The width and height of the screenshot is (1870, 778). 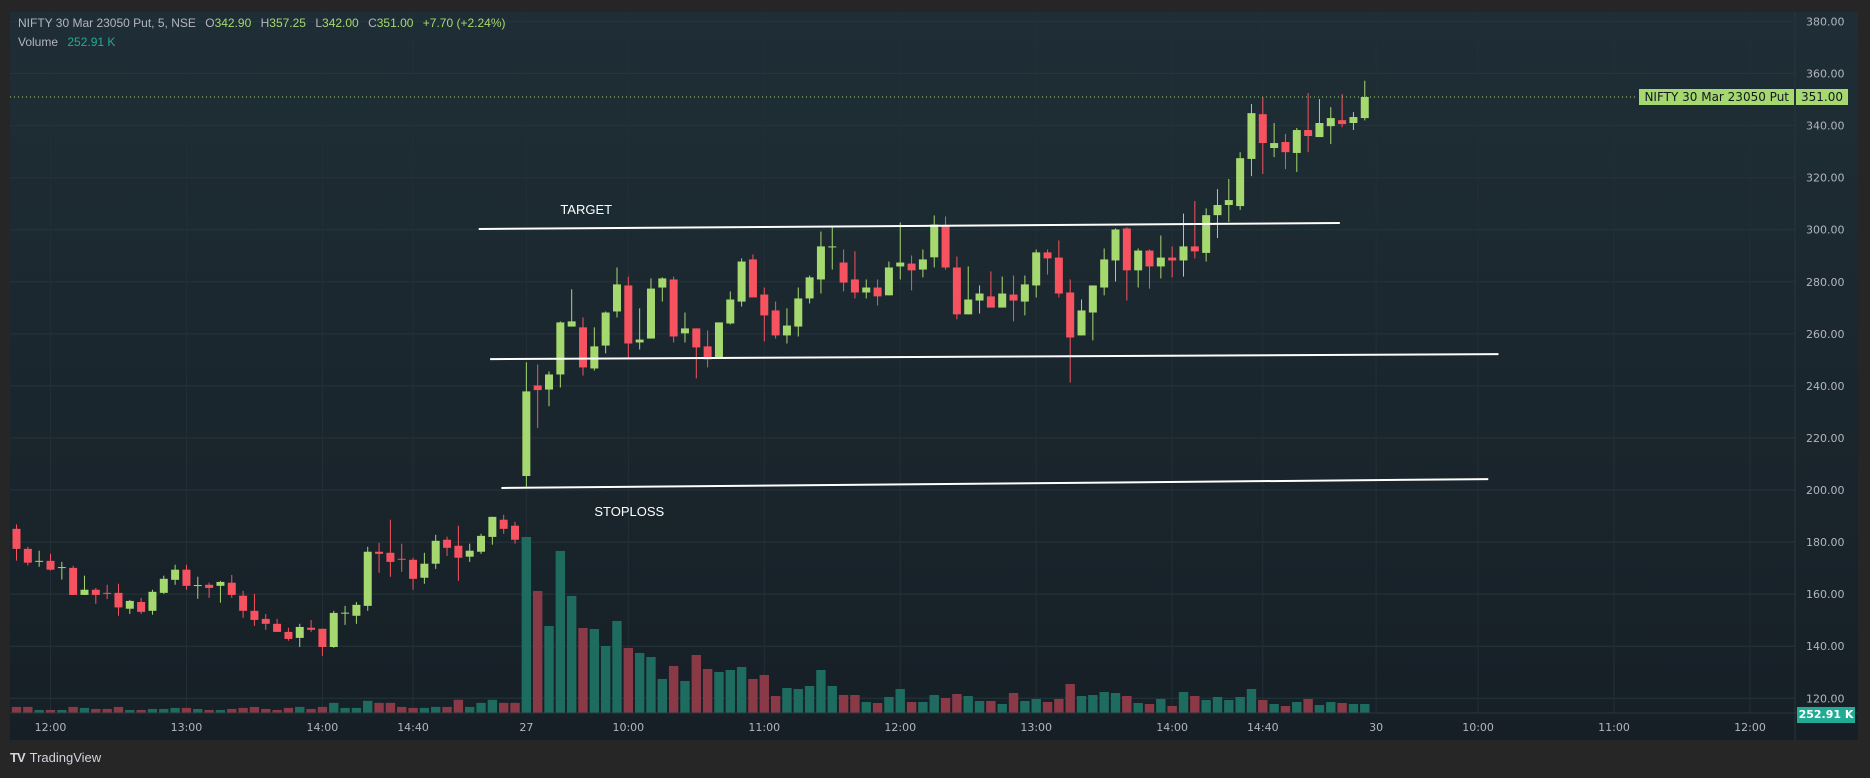 I want to click on symbol-title: NIFTY 30 Mar 23050 Put, 5, NSE, so click(x=107, y=23).